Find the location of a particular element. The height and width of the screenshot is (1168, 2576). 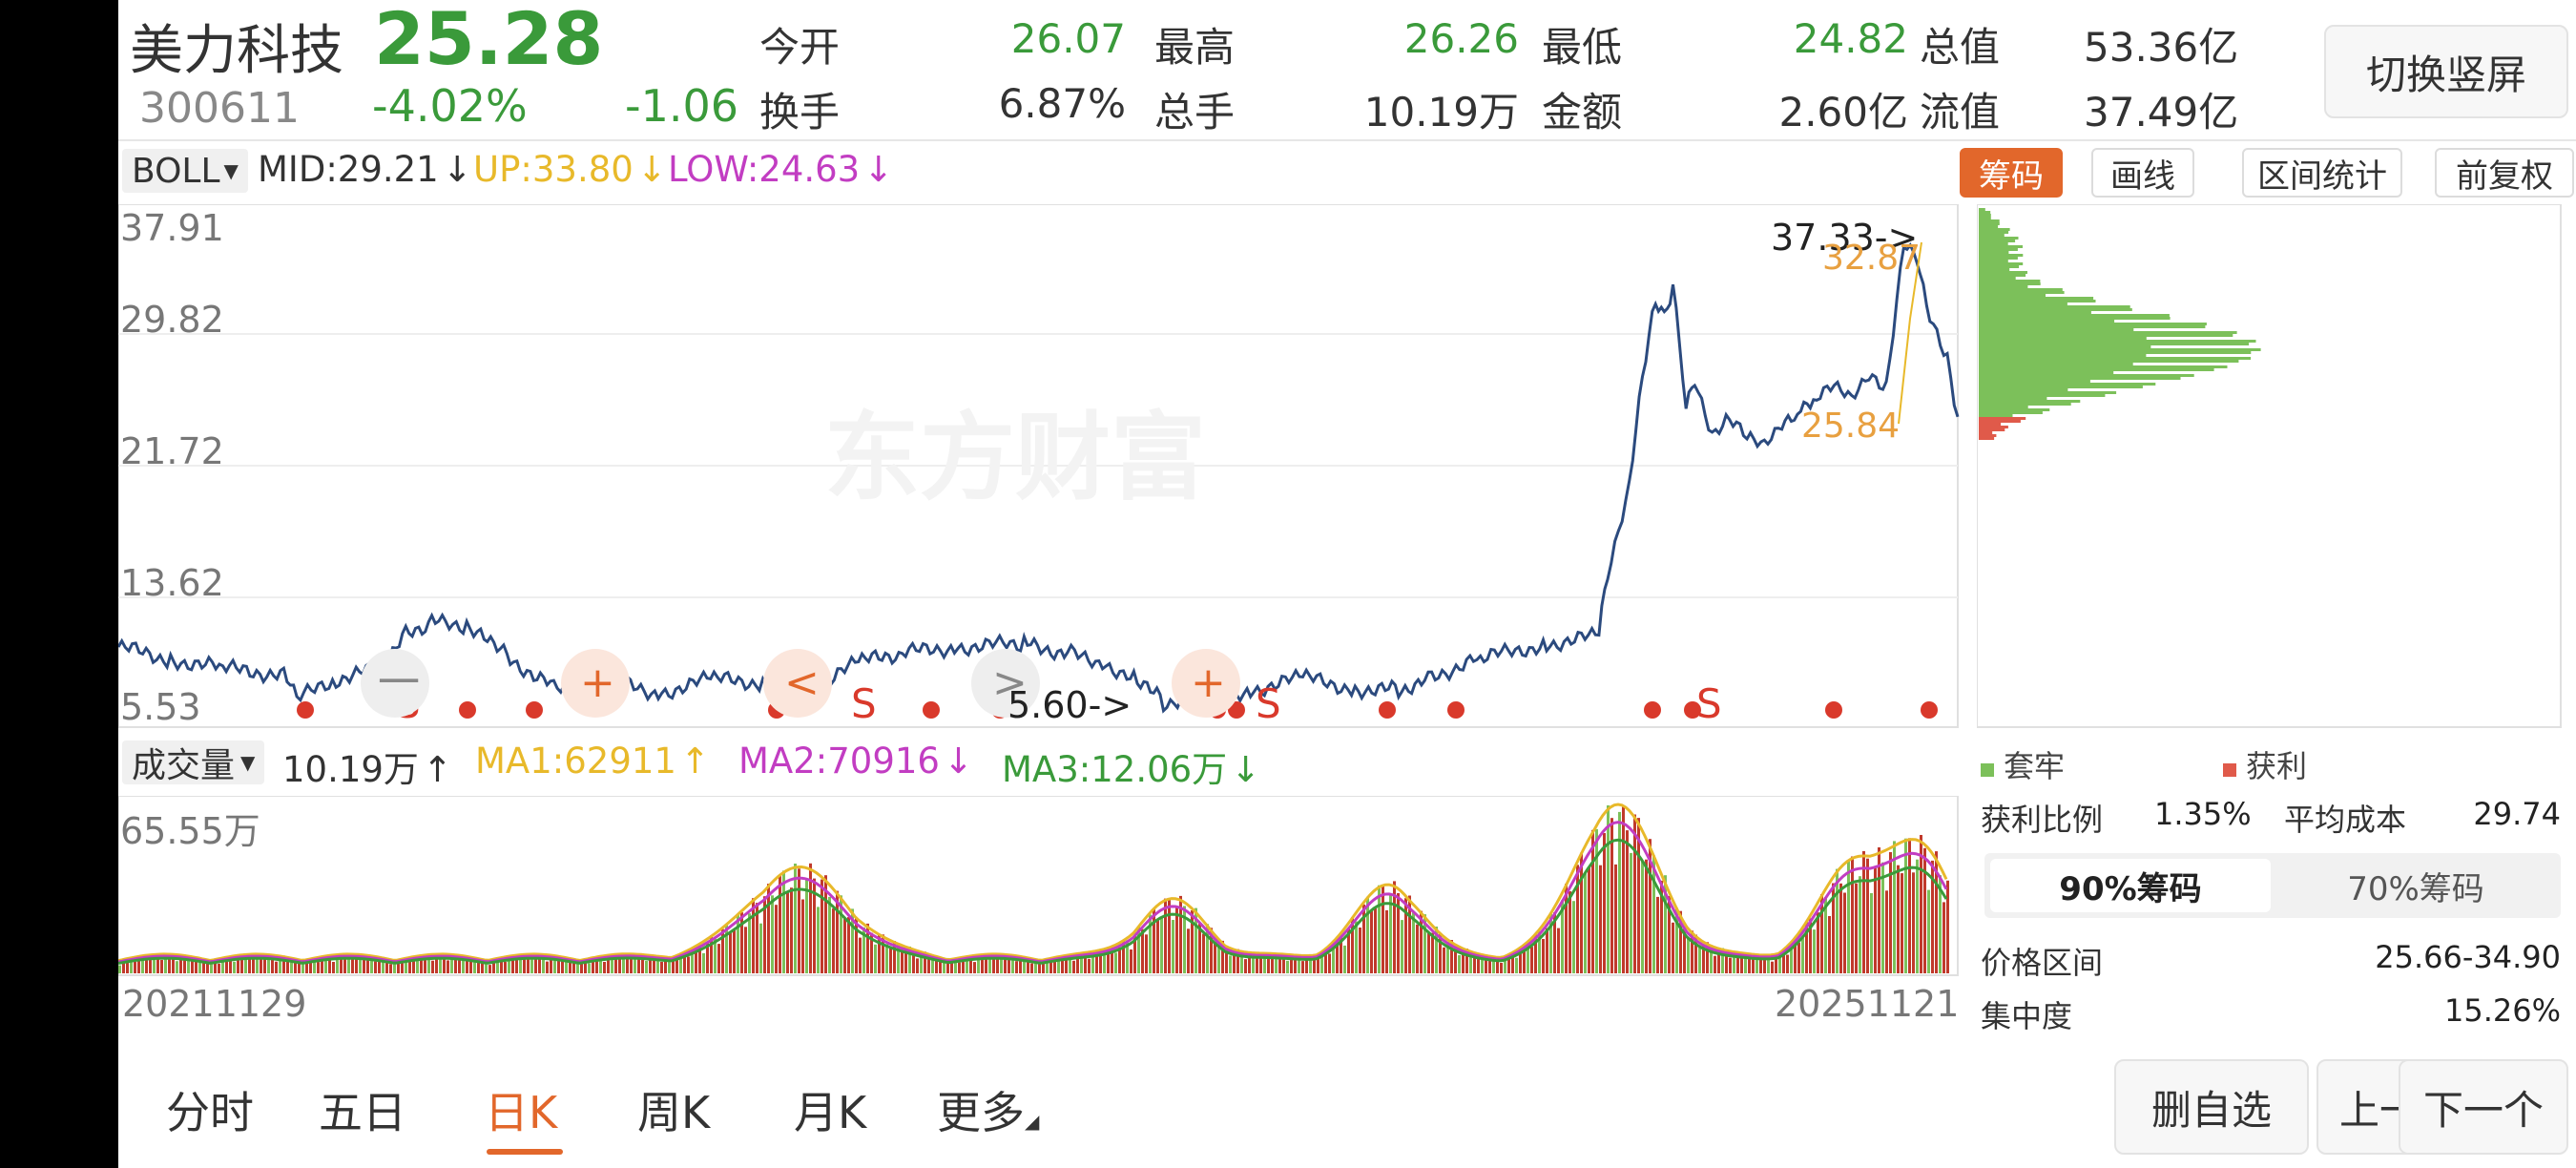

tab-range-stats: 区间统计 is located at coordinates (2322, 173).